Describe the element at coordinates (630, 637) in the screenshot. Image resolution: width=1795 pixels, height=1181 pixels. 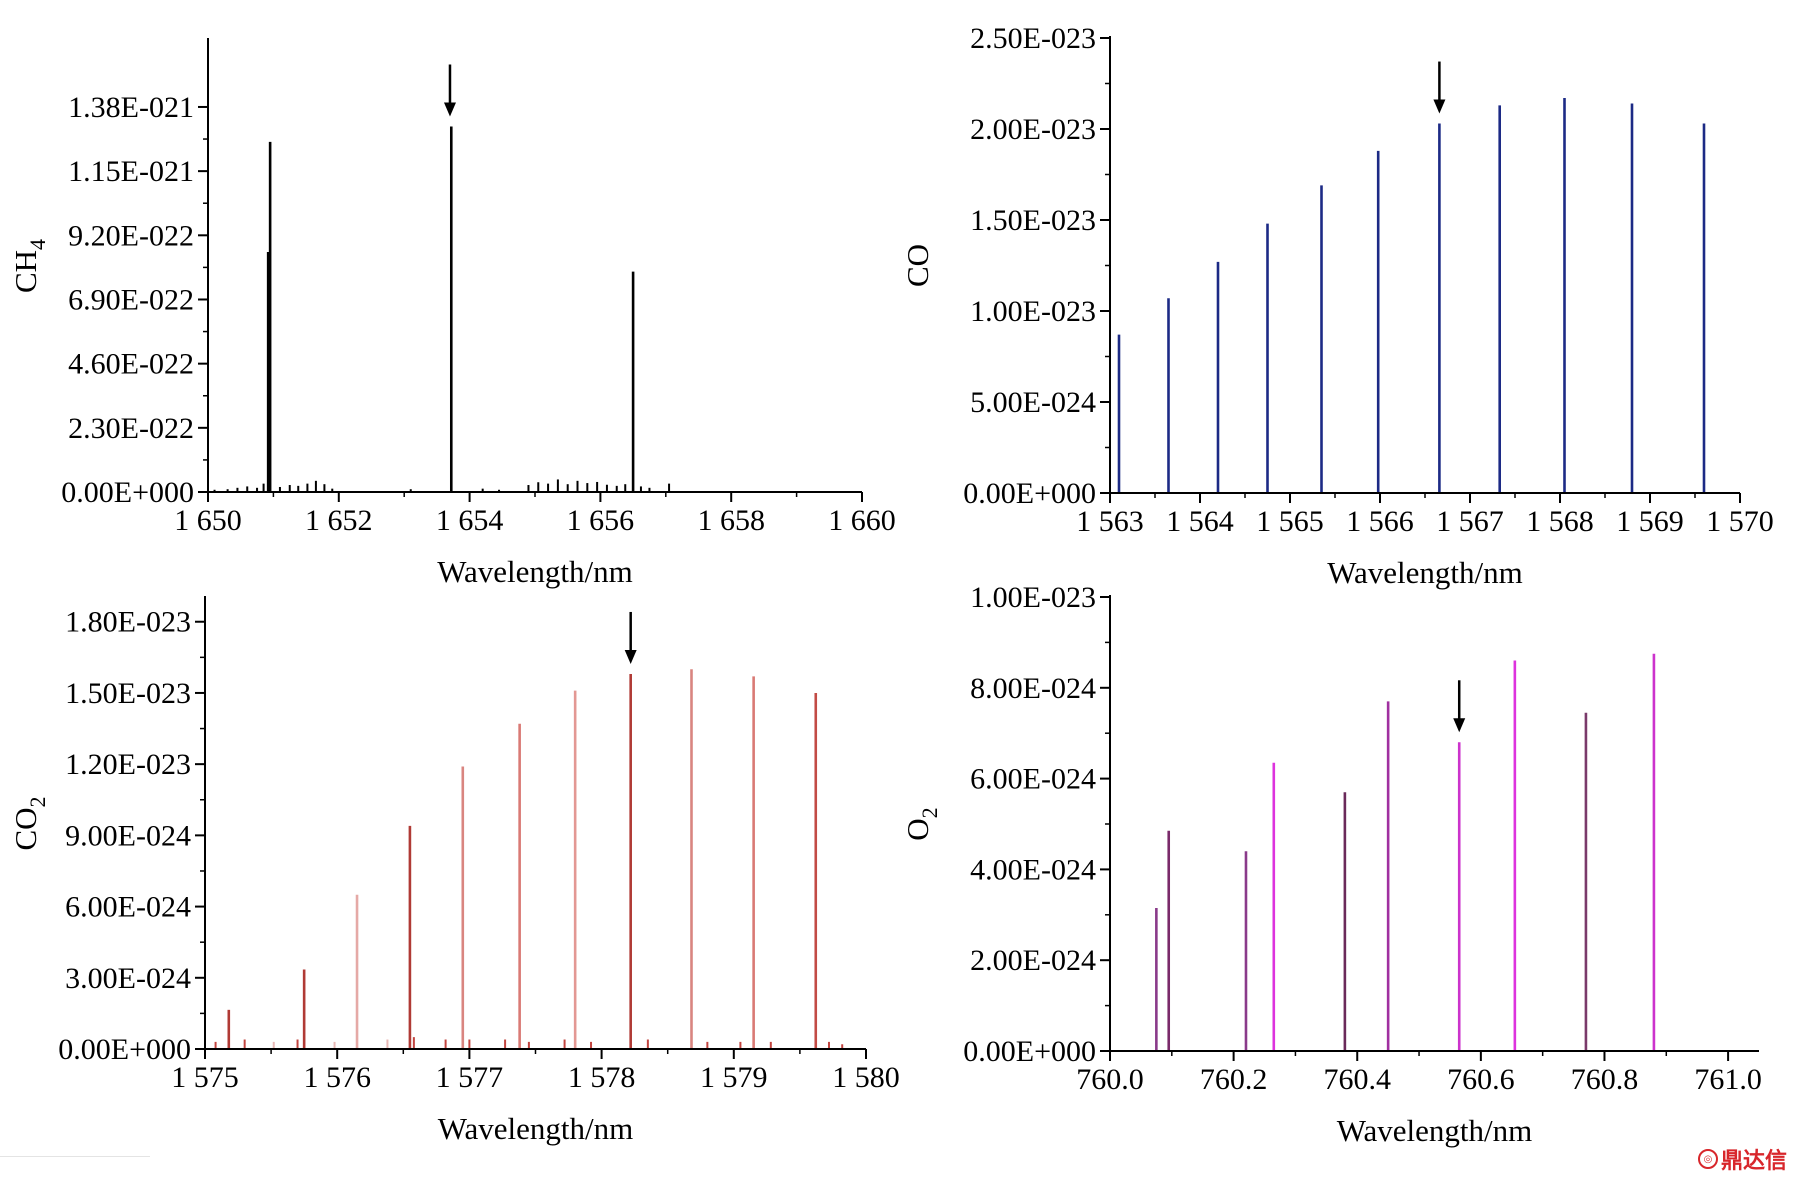
I see `co2-arrow-marker` at that location.